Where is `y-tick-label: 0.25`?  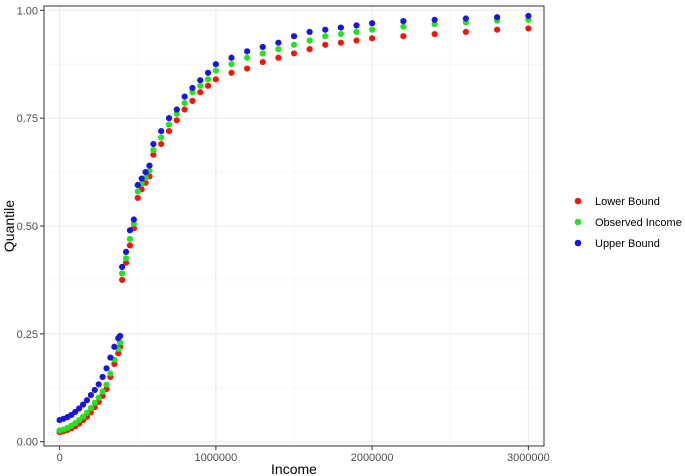
y-tick-label: 0.25 is located at coordinates (27, 335).